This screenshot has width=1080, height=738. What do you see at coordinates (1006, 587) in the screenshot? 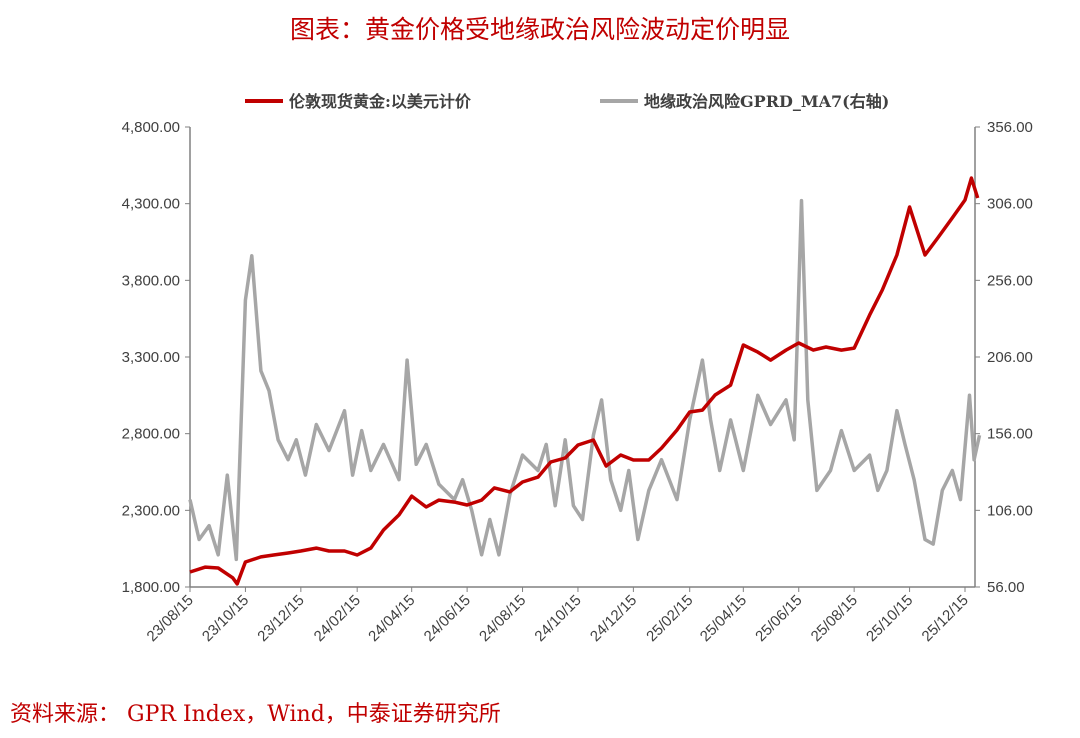
I see `right-tick-label: 56.00` at bounding box center [1006, 587].